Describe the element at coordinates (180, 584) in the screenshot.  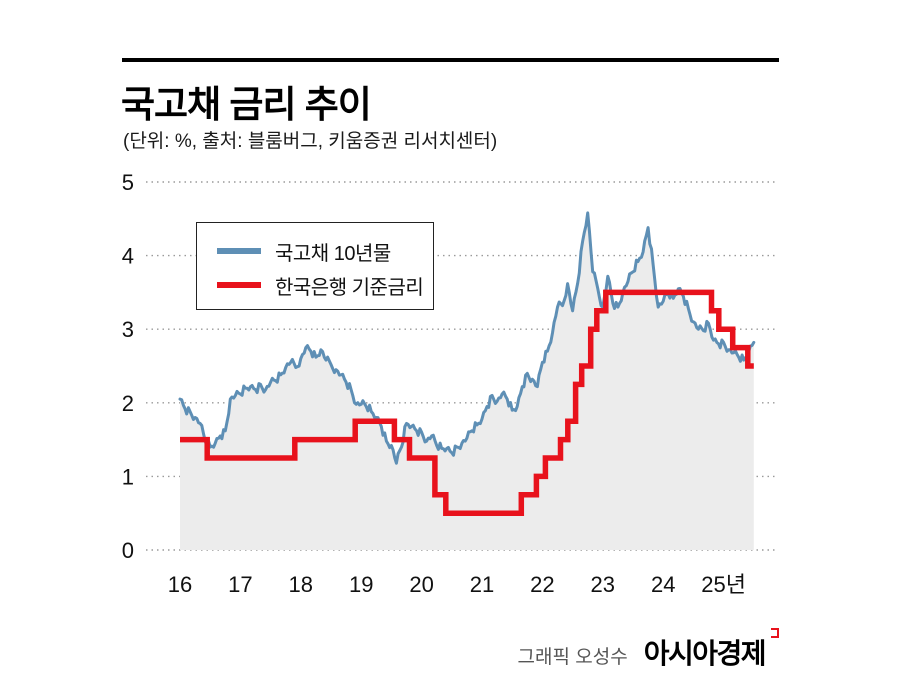
I see `x-tick-label-2016: 16` at that location.